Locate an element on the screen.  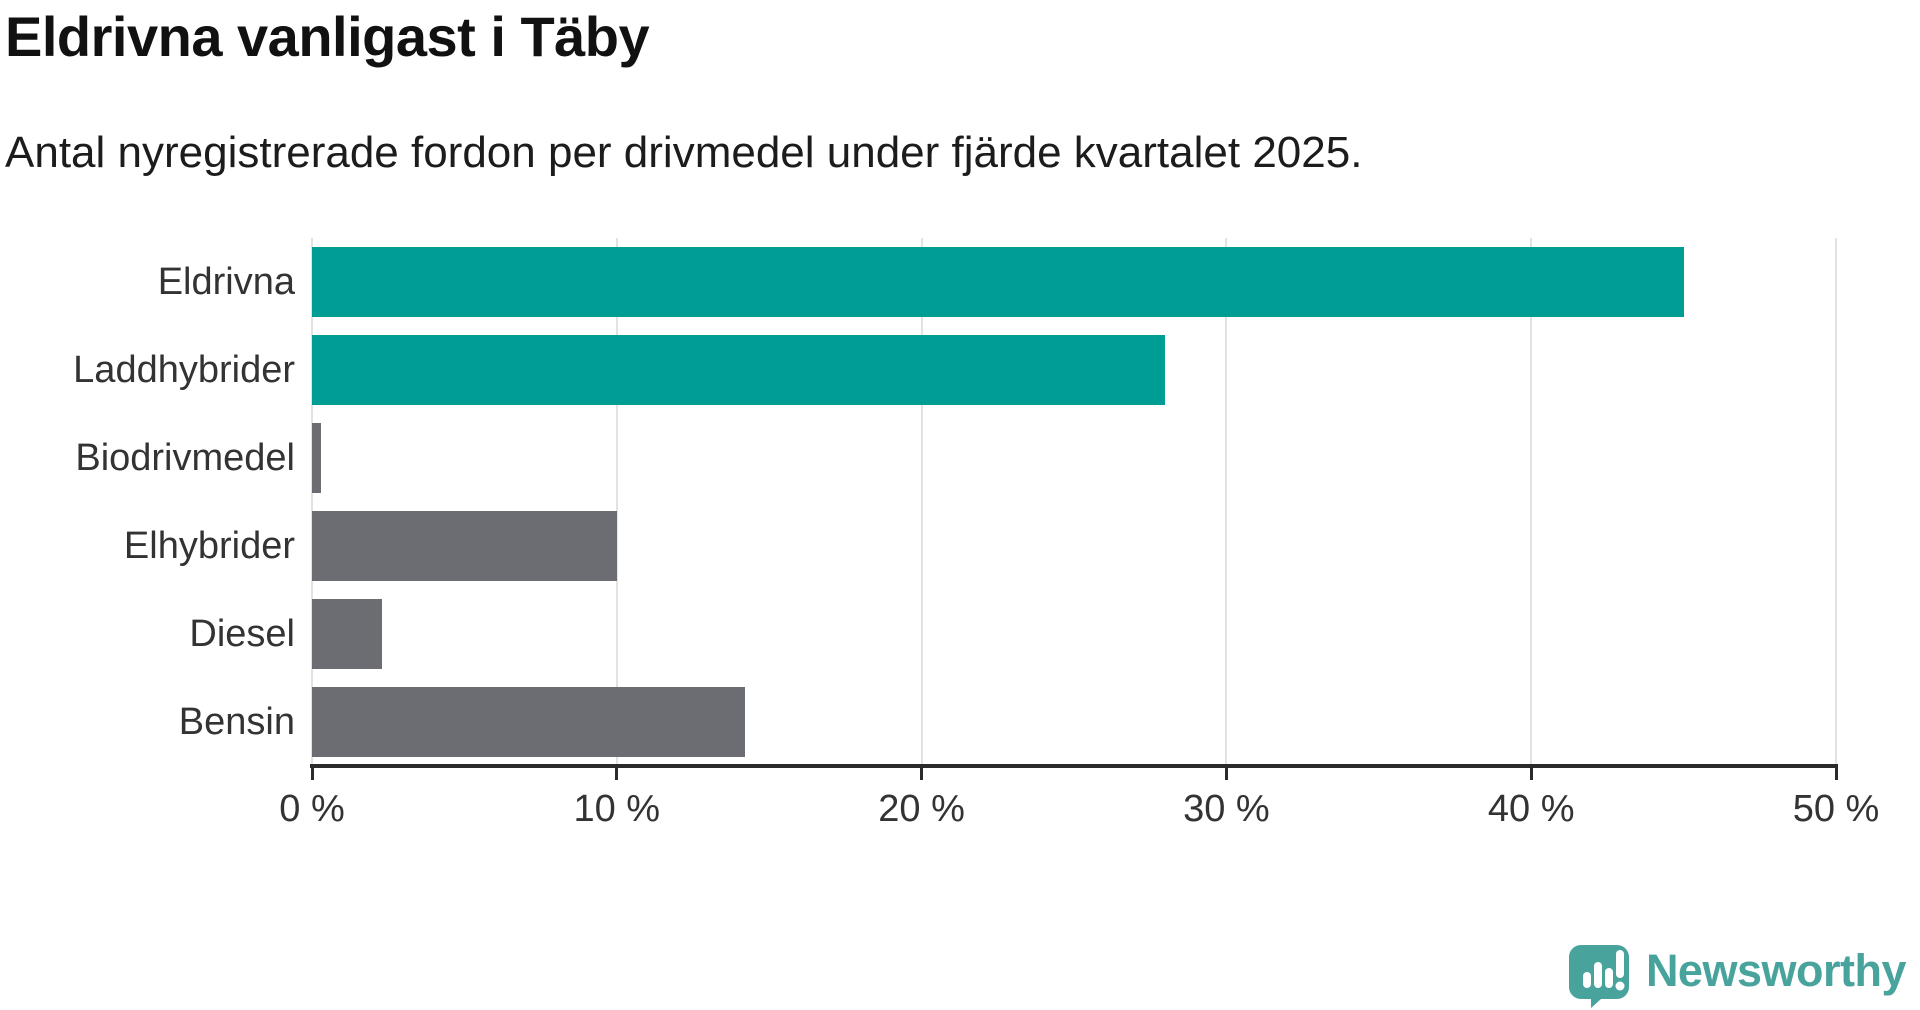
x-axis-tick-label: 50 % is located at coordinates (1836, 809).